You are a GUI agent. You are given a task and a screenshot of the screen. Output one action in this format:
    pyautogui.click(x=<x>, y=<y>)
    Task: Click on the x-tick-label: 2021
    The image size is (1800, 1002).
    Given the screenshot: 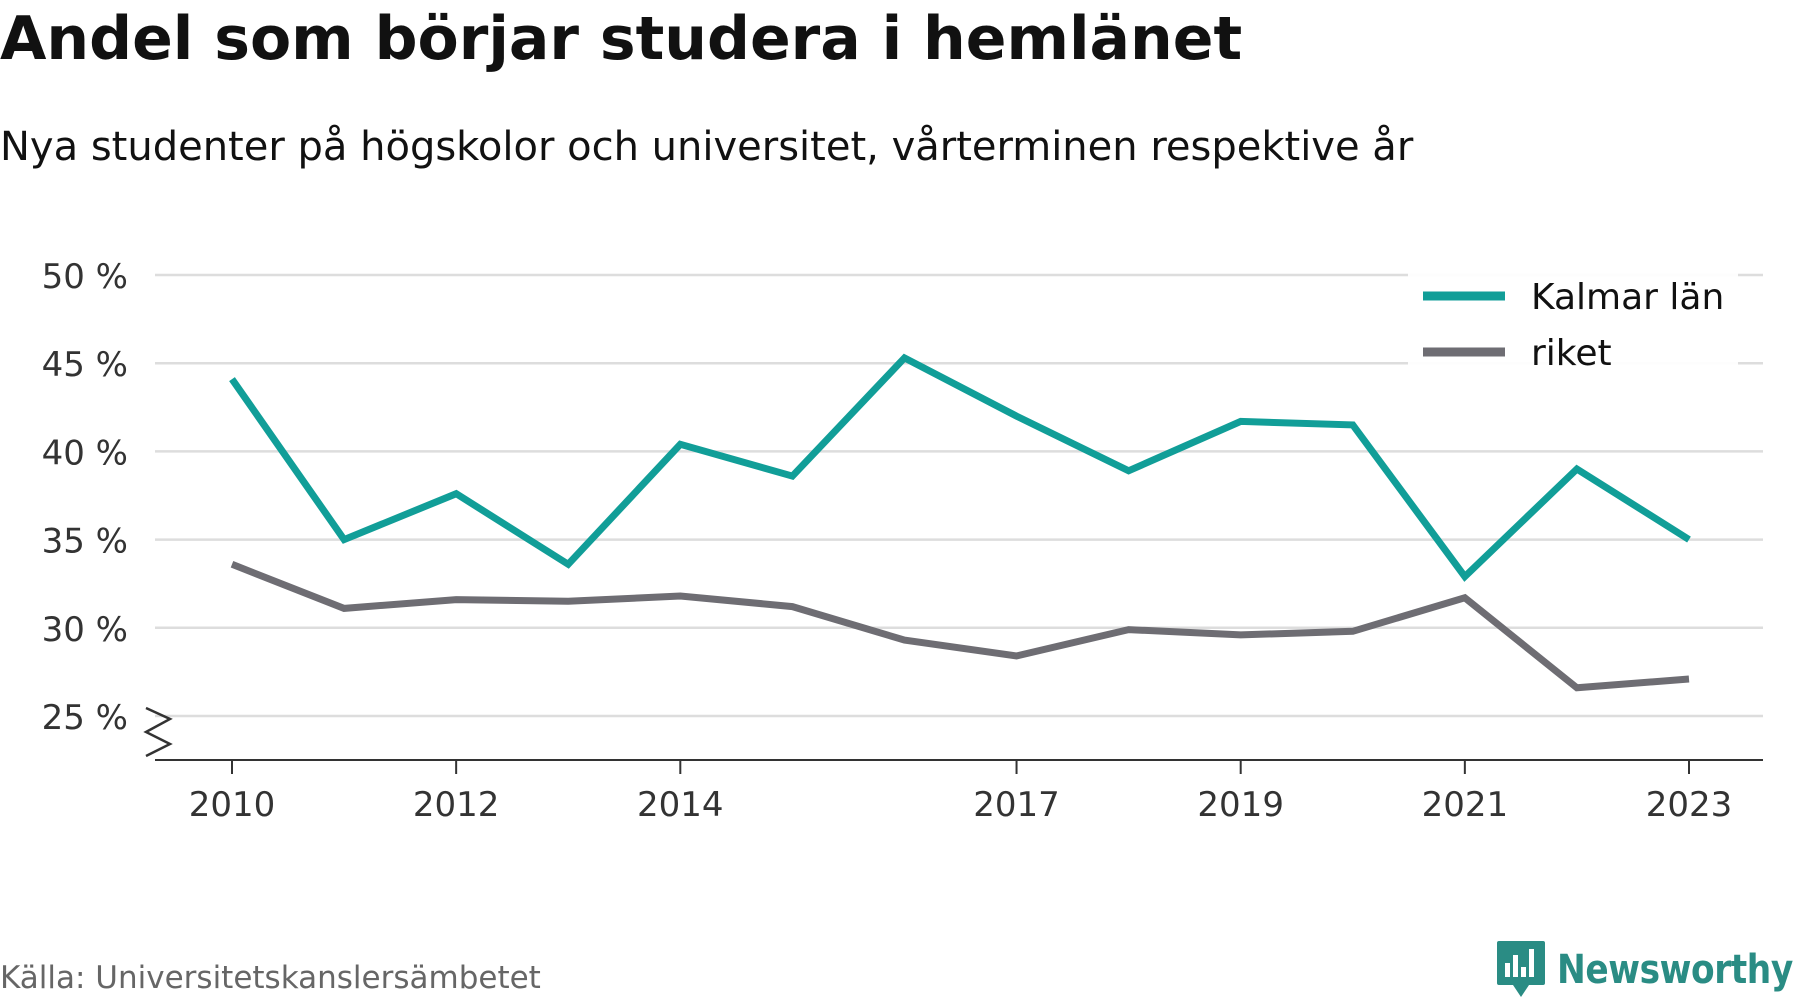 What is the action you would take?
    pyautogui.click(x=1465, y=805)
    